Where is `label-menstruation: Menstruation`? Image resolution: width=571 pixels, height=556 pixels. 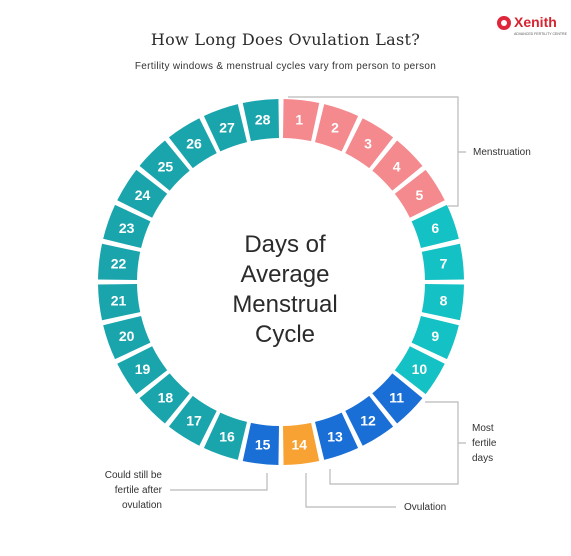
label-menstruation: Menstruation is located at coordinates (502, 152).